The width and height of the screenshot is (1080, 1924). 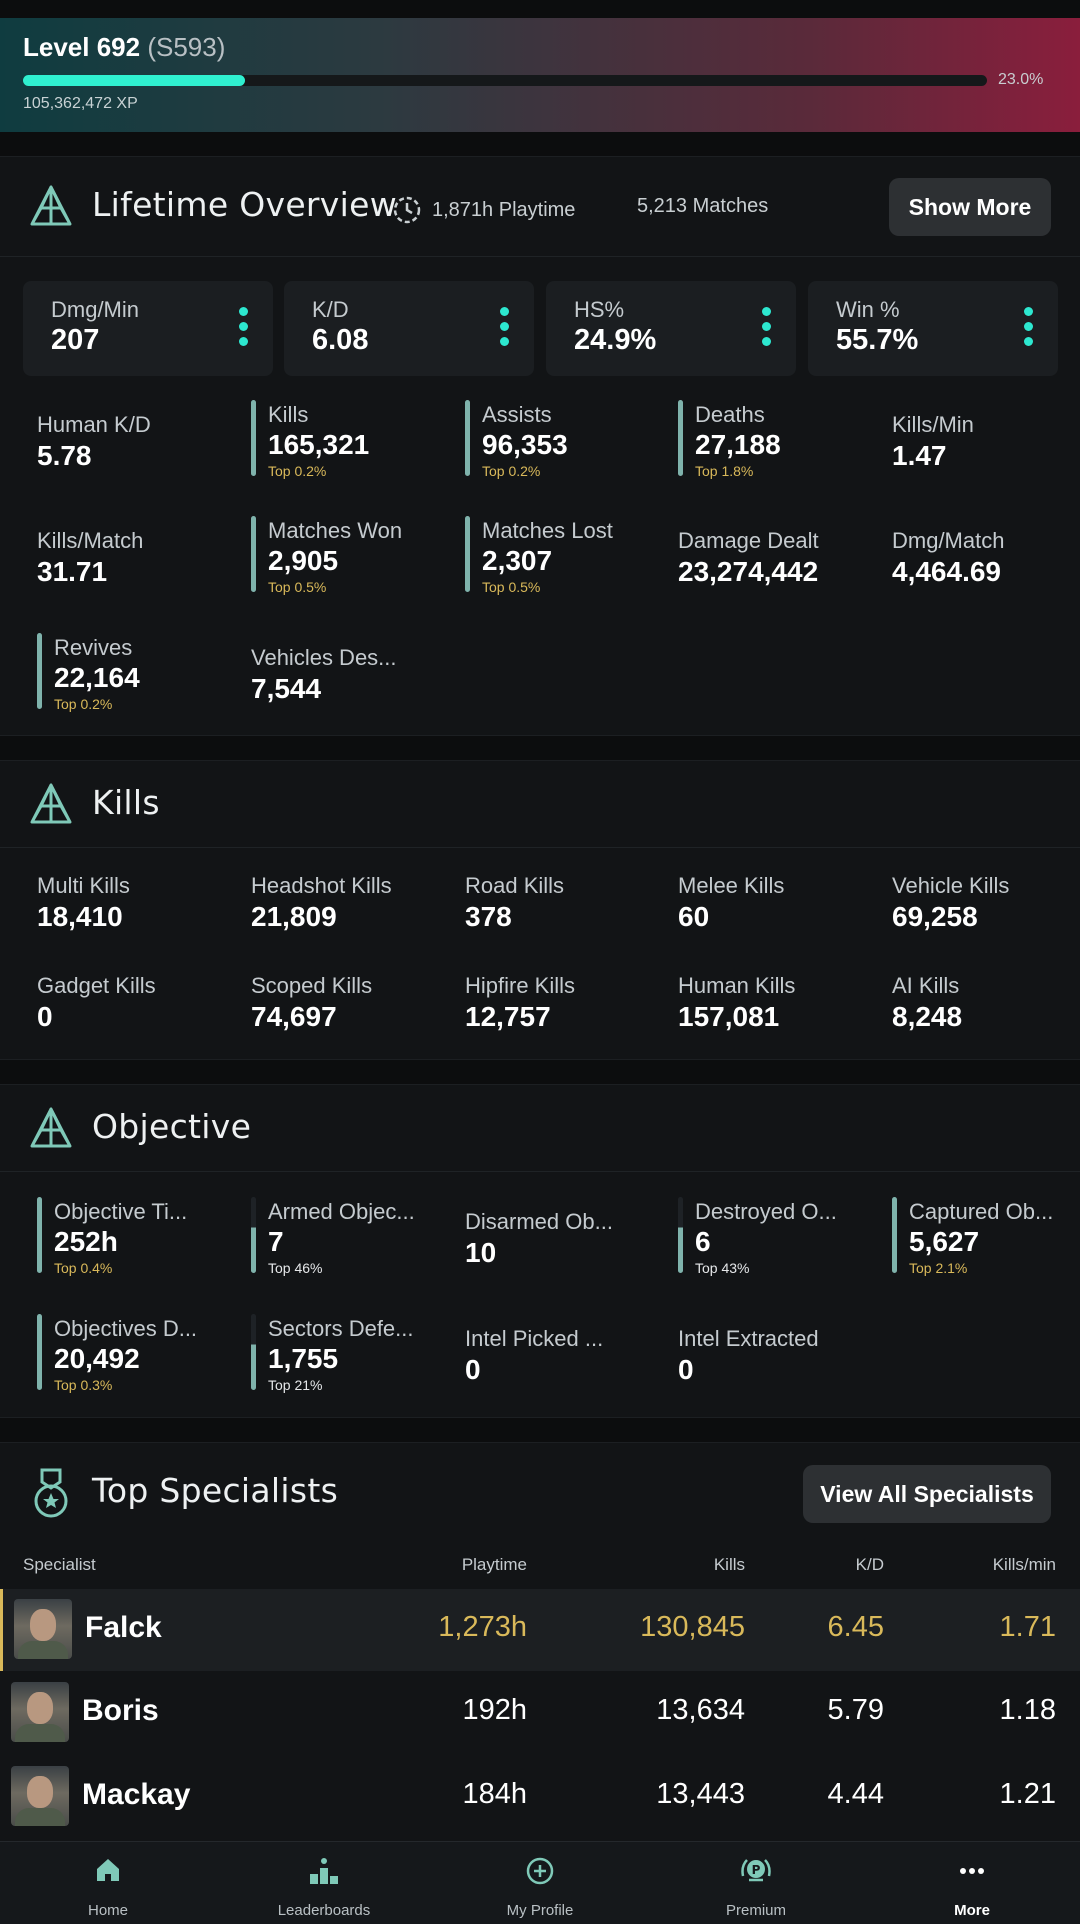 What do you see at coordinates (926, 985) in the screenshot?
I see `stat-label: AI Kills` at bounding box center [926, 985].